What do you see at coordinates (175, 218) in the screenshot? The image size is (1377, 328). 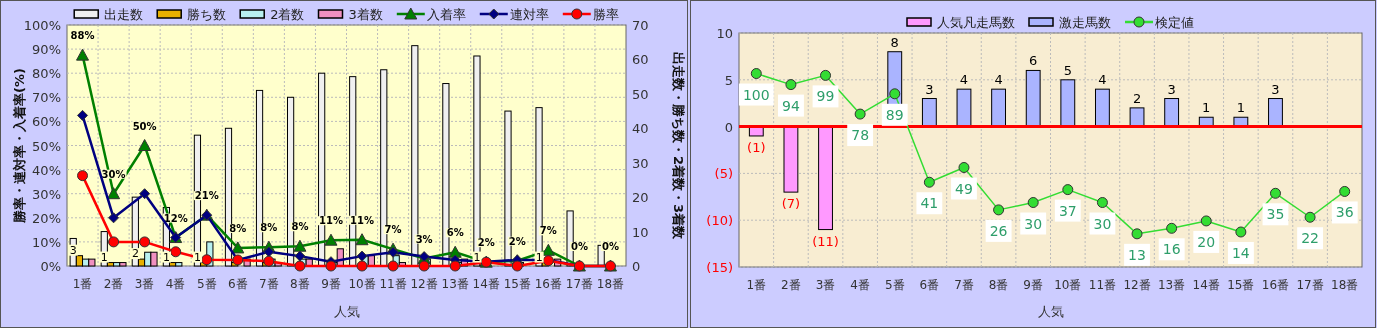 I see `data-label: 12%` at bounding box center [175, 218].